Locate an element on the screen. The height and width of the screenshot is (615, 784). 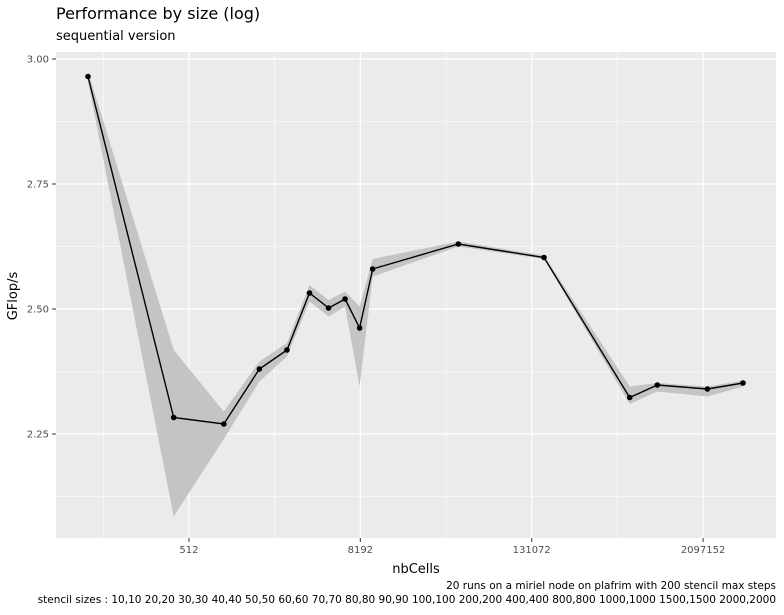
y-tick-label: 2.25 is located at coordinates (38, 435).